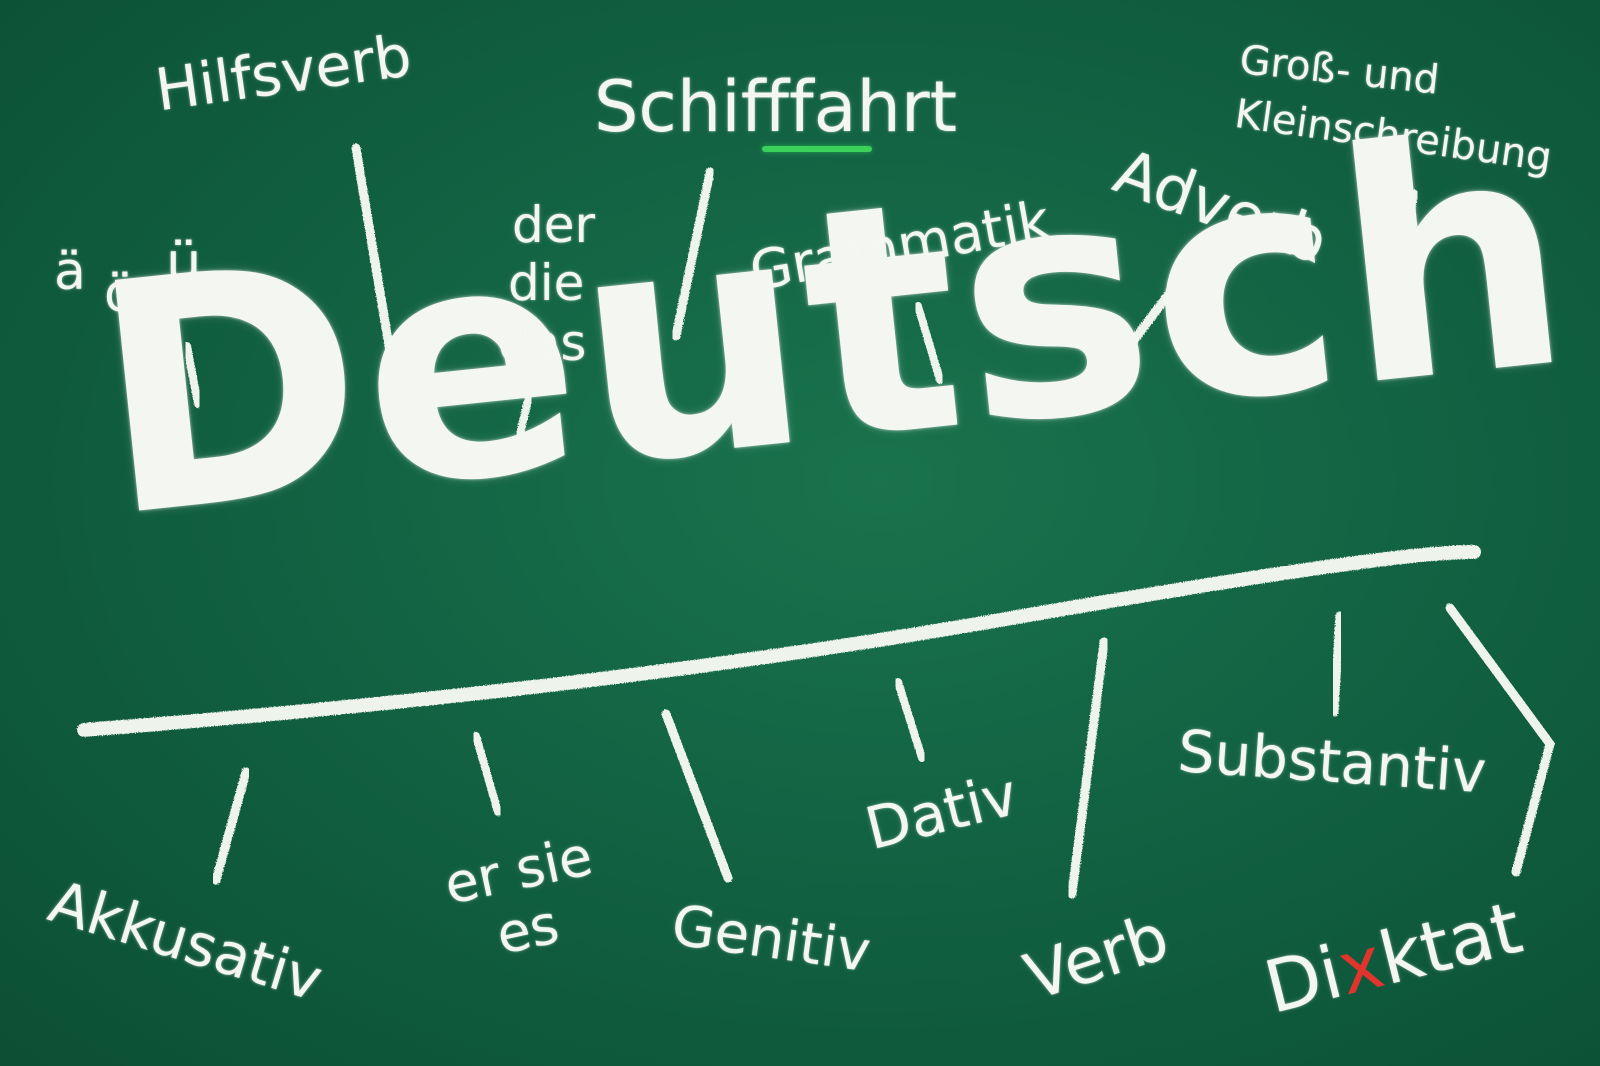  Describe the element at coordinates (1088, 768) in the screenshot. I see `connector-verb` at that location.